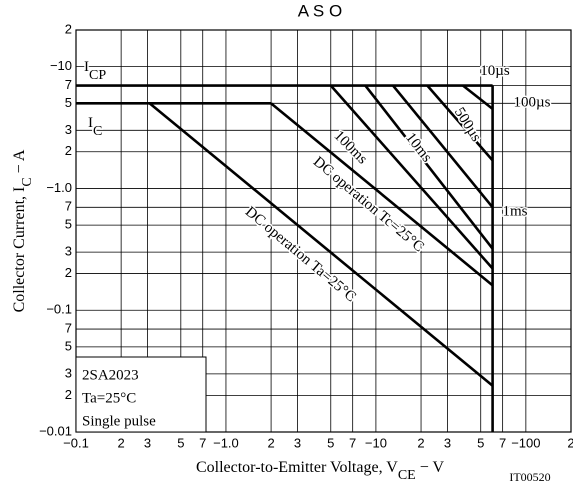 This screenshot has height=495, width=573. What do you see at coordinates (97, 75) in the screenshot?
I see `annotation-part: CP` at bounding box center [97, 75].